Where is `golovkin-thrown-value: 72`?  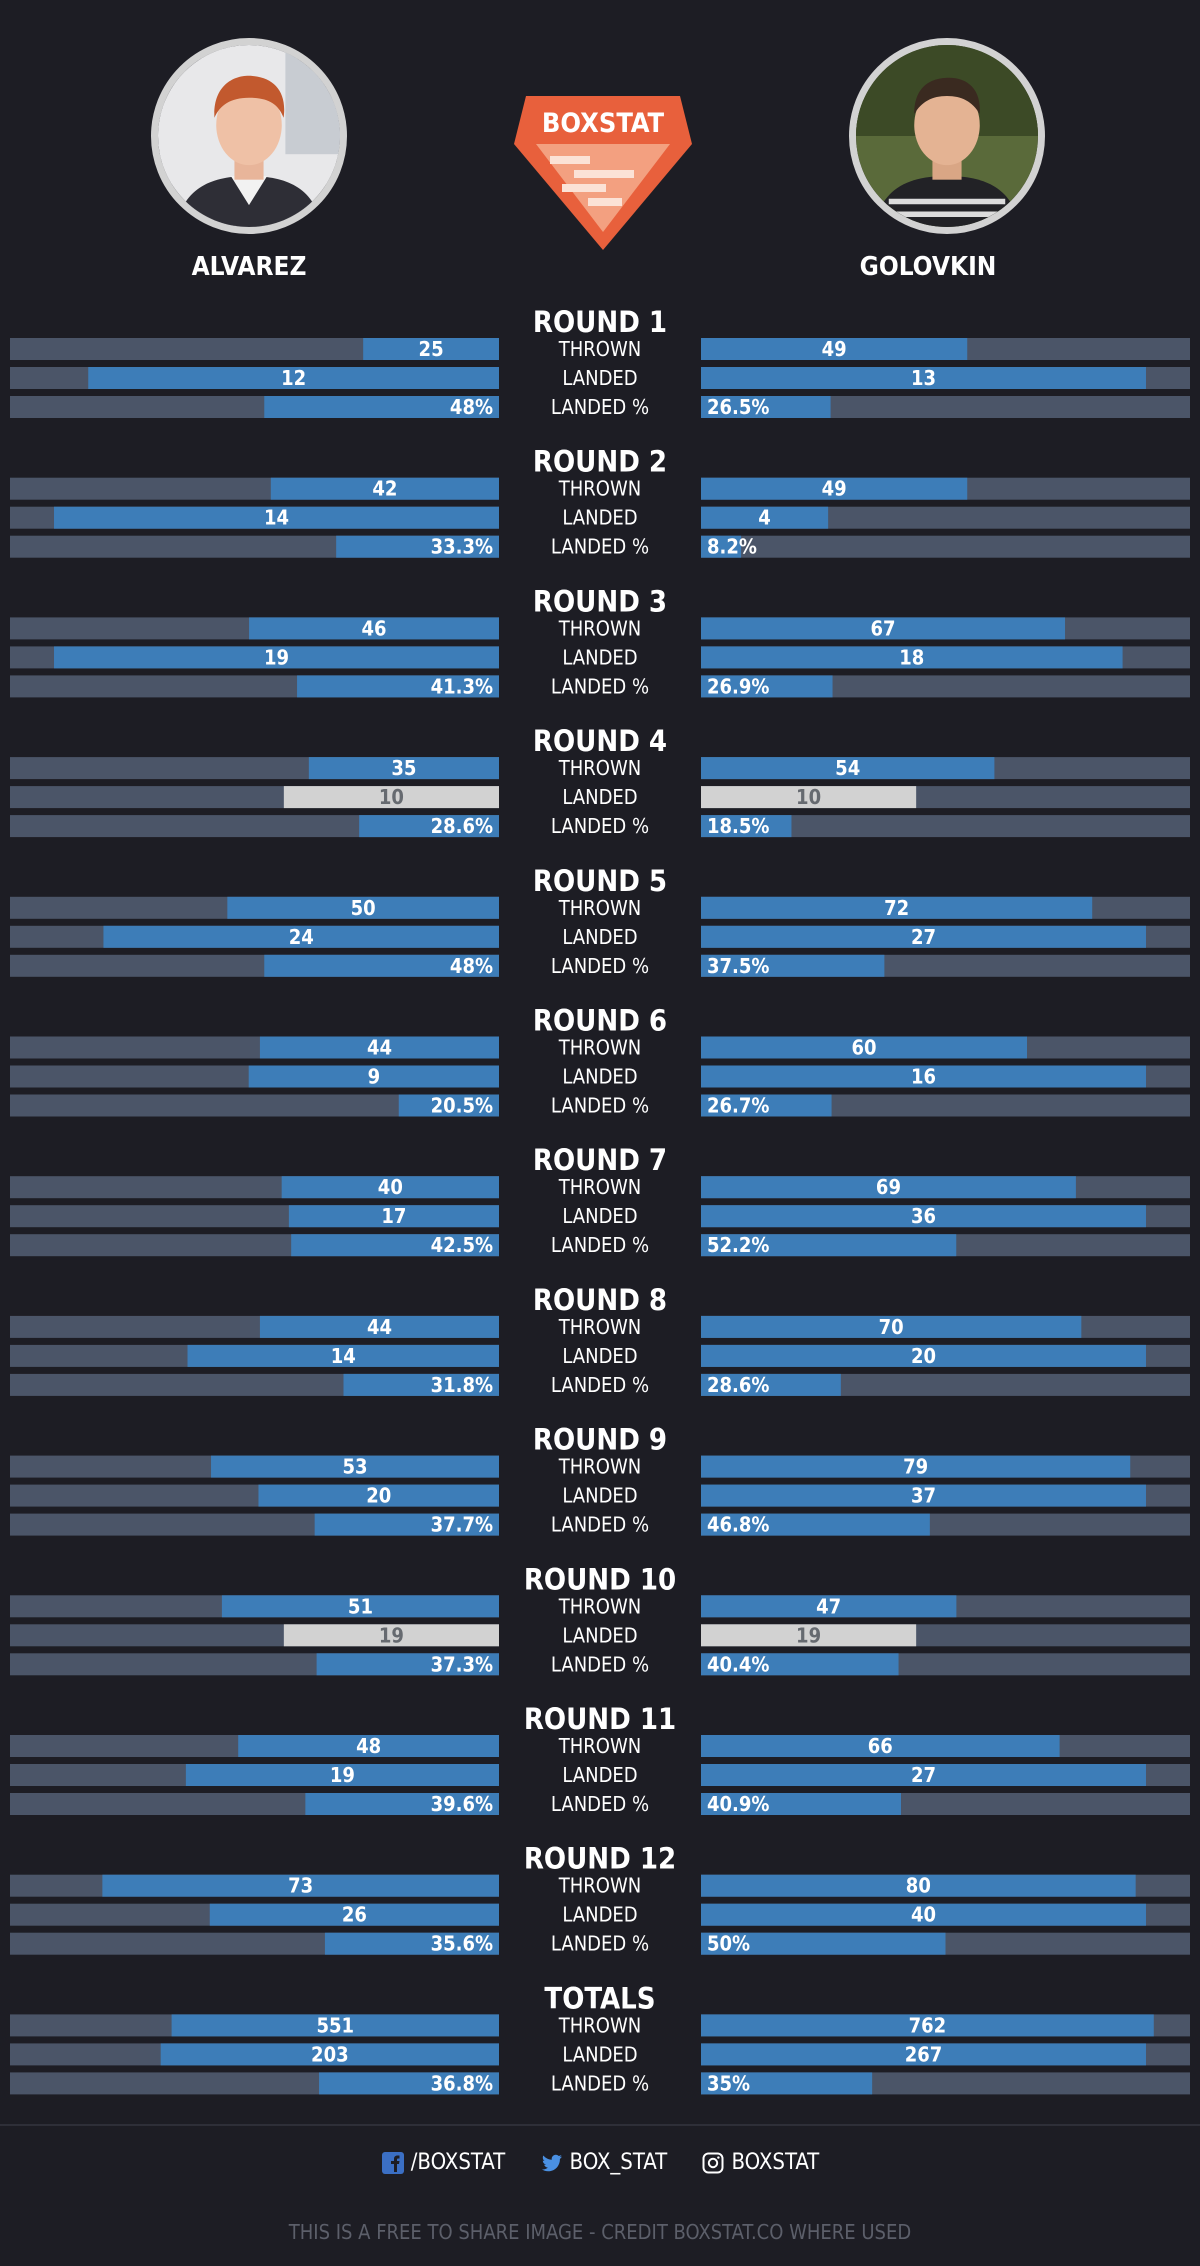 golovkin-thrown-value: 72 is located at coordinates (896, 908).